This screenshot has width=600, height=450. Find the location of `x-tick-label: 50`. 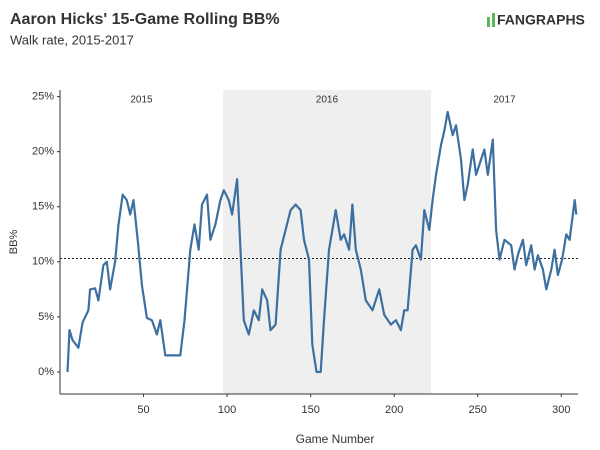

x-tick-label: 50 is located at coordinates (143, 410).